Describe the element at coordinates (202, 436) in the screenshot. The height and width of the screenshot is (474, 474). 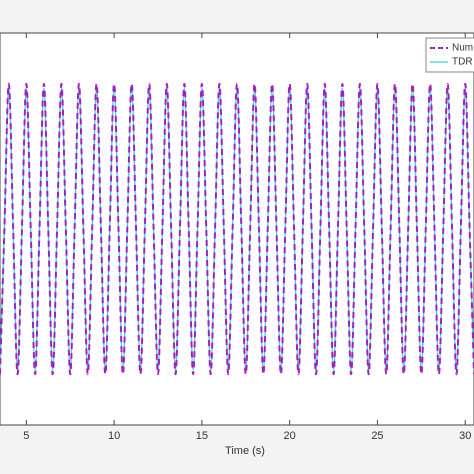
I see `x-tick-label: 15` at that location.